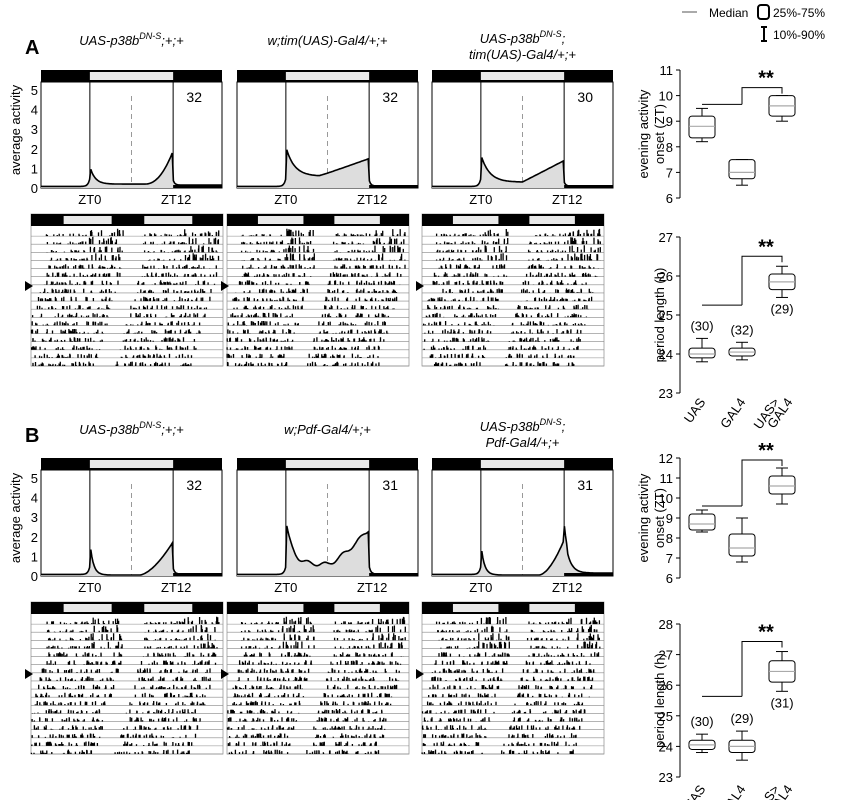 The image size is (845, 800). I want to click on sample-size-label: (31), so click(781, 702).